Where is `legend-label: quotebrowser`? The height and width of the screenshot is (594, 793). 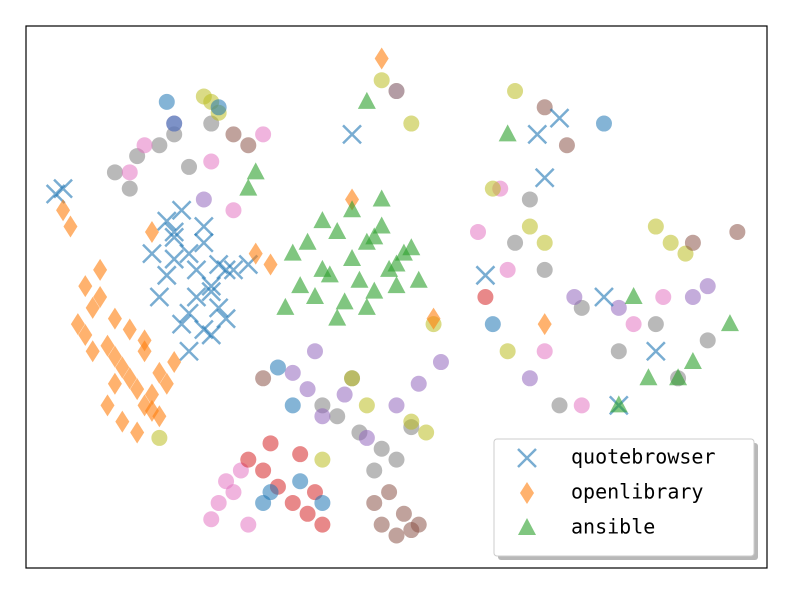 legend-label: quotebrowser is located at coordinates (643, 457).